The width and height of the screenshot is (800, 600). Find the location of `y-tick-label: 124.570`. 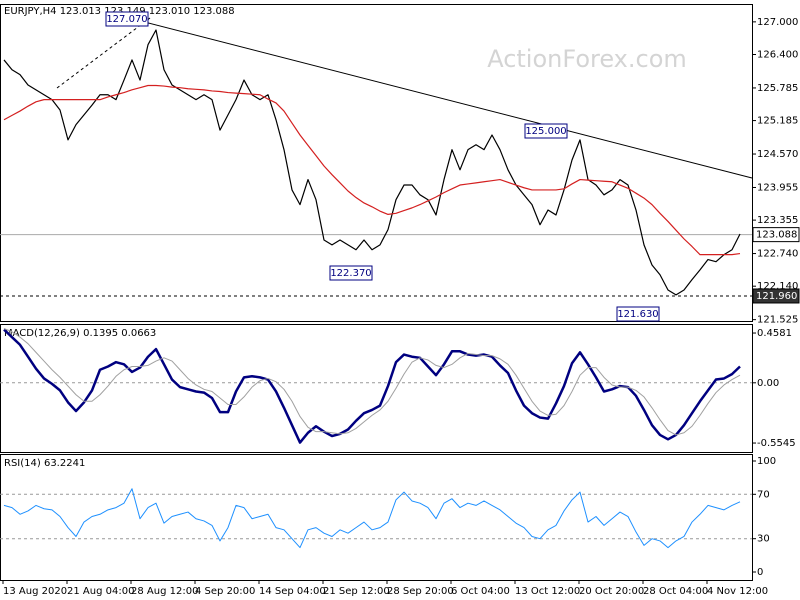

y-tick-label: 124.570 is located at coordinates (777, 154).